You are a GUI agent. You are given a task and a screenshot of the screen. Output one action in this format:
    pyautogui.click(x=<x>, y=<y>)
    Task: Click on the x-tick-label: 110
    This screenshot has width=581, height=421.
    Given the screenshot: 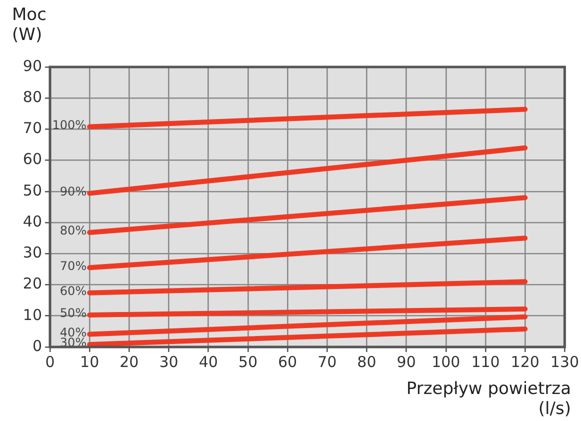 What is the action you would take?
    pyautogui.click(x=485, y=361)
    